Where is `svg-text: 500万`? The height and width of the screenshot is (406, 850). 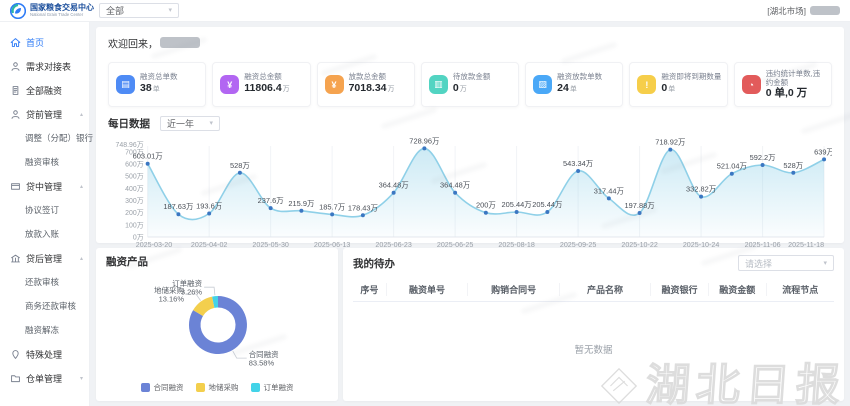 svg-text: 500万 is located at coordinates (134, 177).